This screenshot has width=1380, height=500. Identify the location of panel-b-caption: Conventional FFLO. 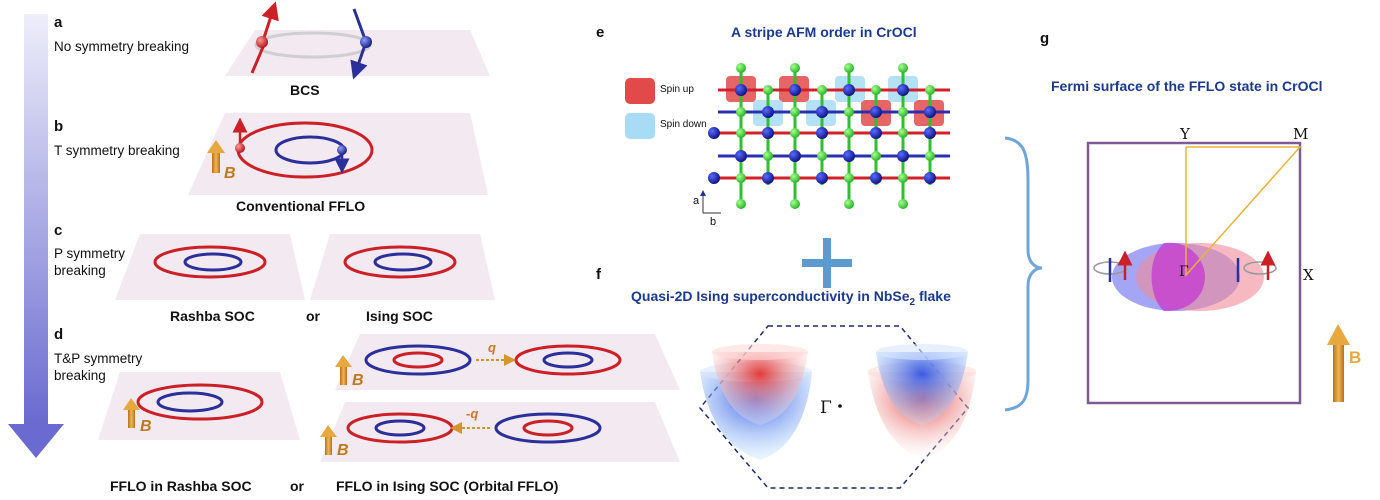
(301, 206).